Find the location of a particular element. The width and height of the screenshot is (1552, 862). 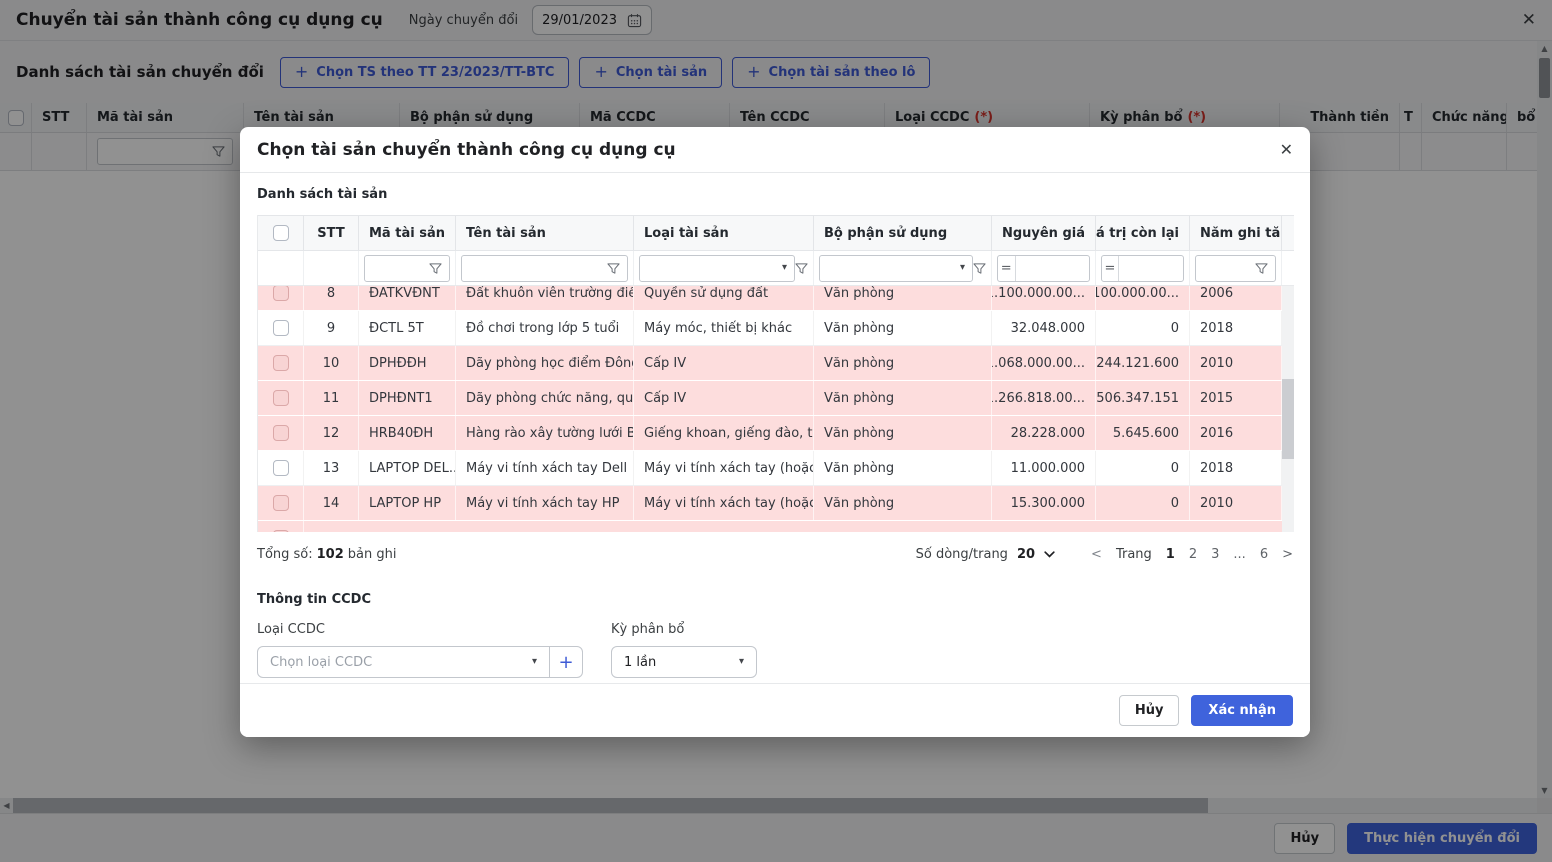

filter-ten-tai-san is located at coordinates (544, 268).